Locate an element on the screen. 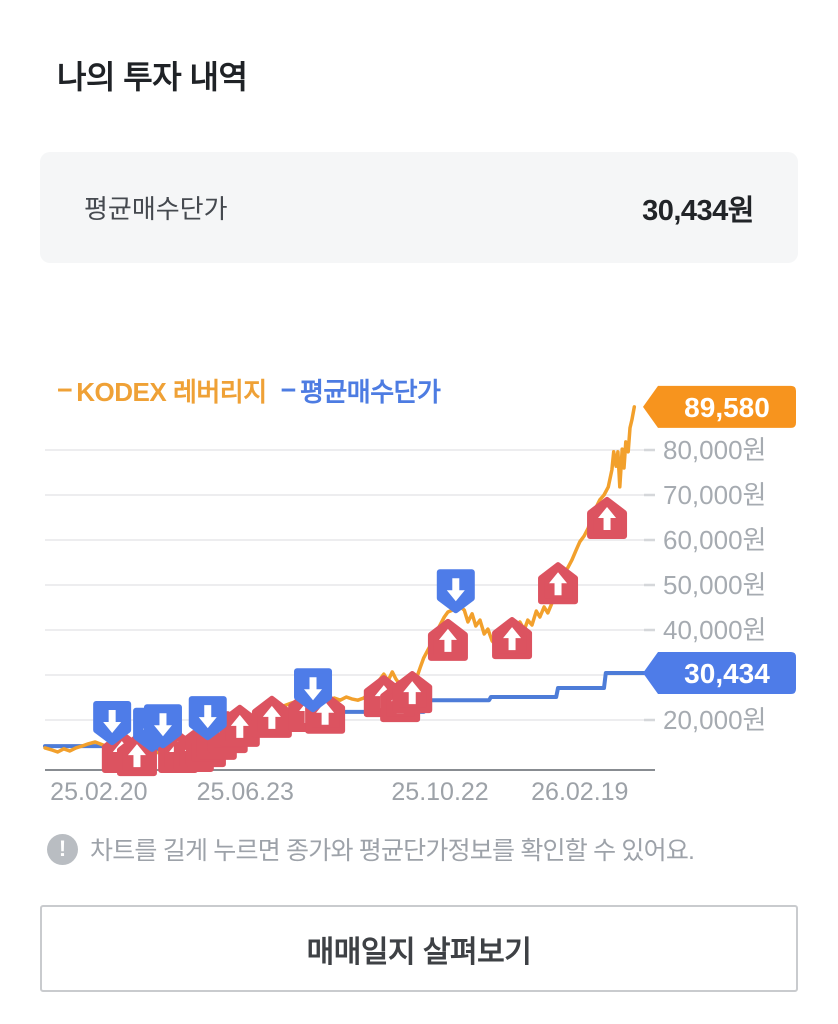  x-axis-label: 25.06.23 is located at coordinates (245, 792).